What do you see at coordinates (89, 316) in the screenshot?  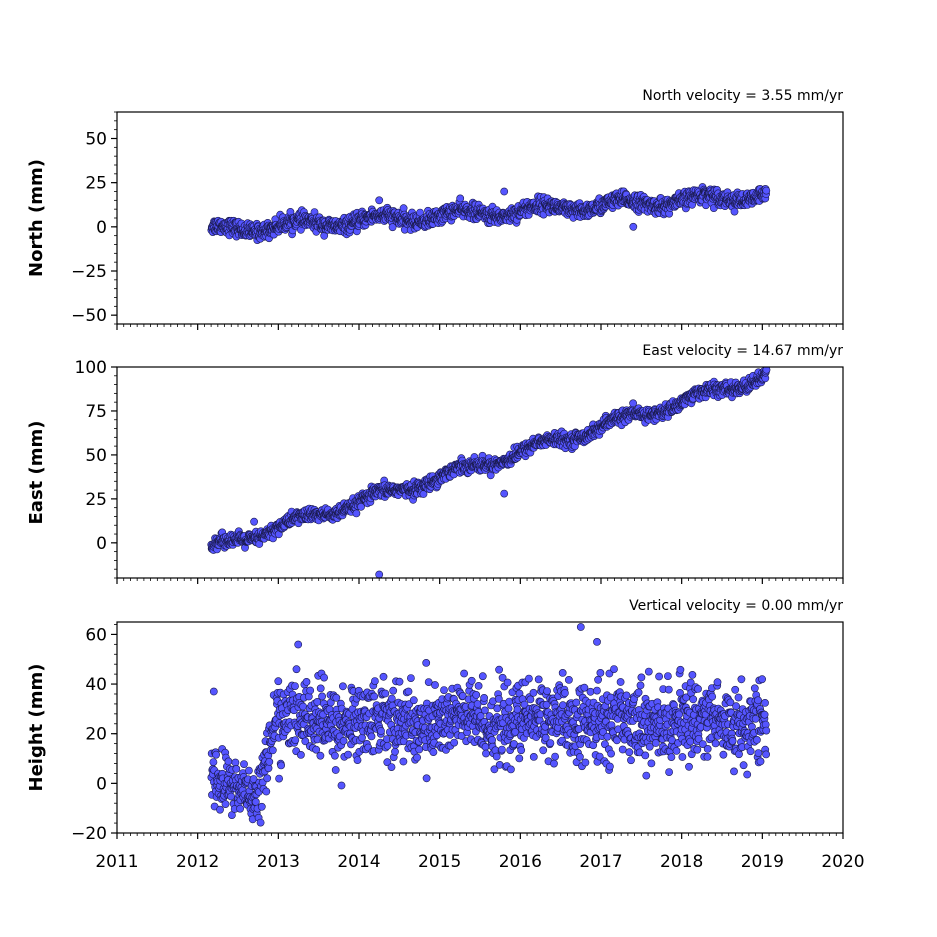 I see `y-tick-label: −50` at bounding box center [89, 316].